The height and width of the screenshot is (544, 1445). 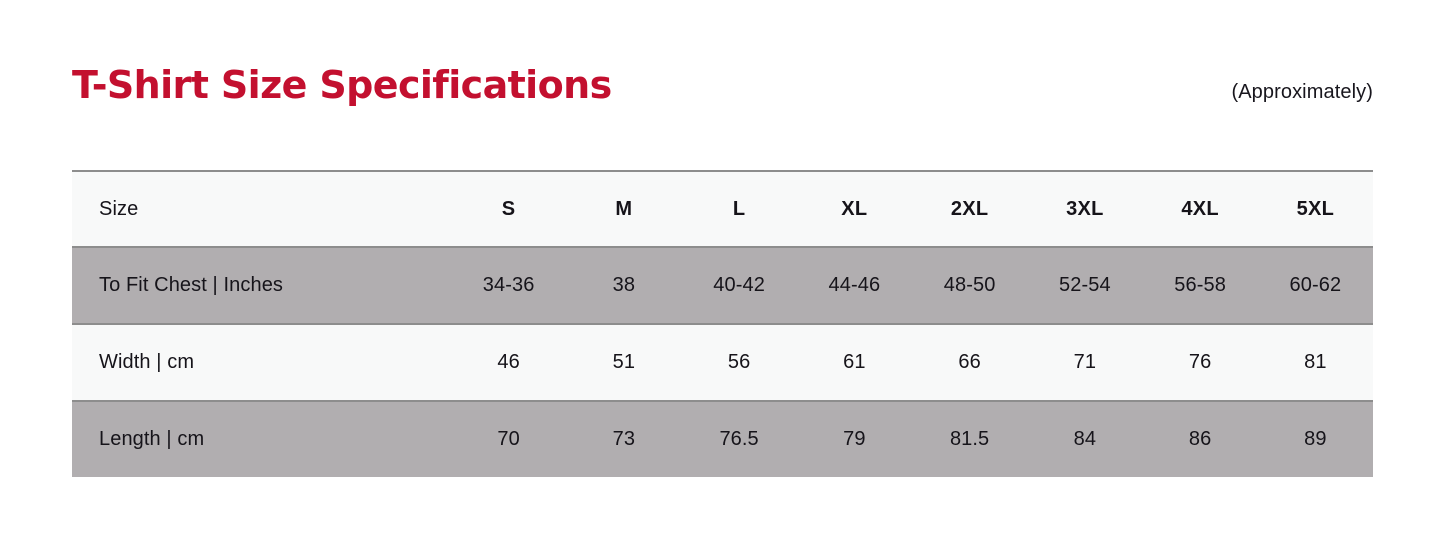 I want to click on cell-chest-l: 40-42, so click(x=739, y=285).